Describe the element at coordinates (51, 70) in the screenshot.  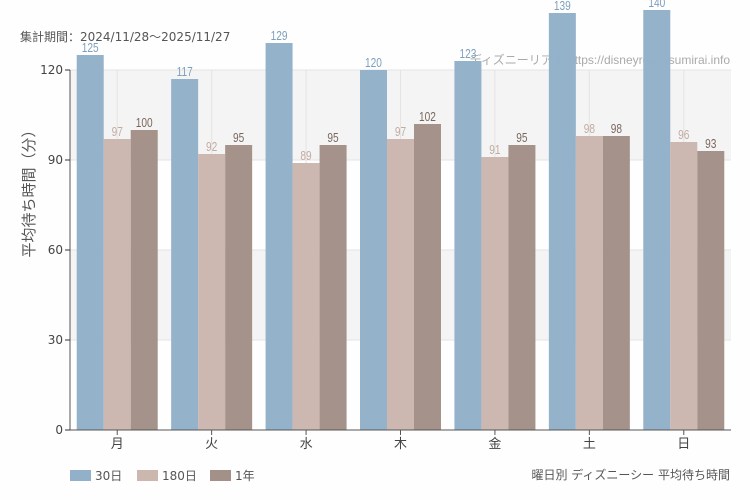
I see `y-tick-label: 120` at that location.